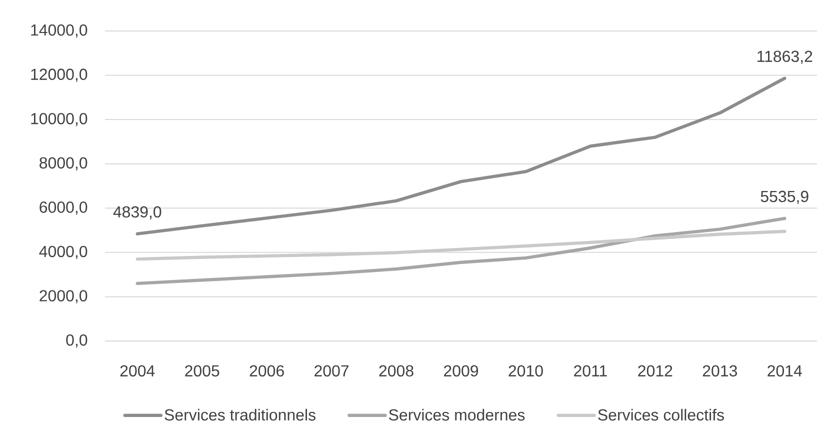  Describe the element at coordinates (655, 371) in the screenshot. I see `x-tick-label: 2012` at that location.